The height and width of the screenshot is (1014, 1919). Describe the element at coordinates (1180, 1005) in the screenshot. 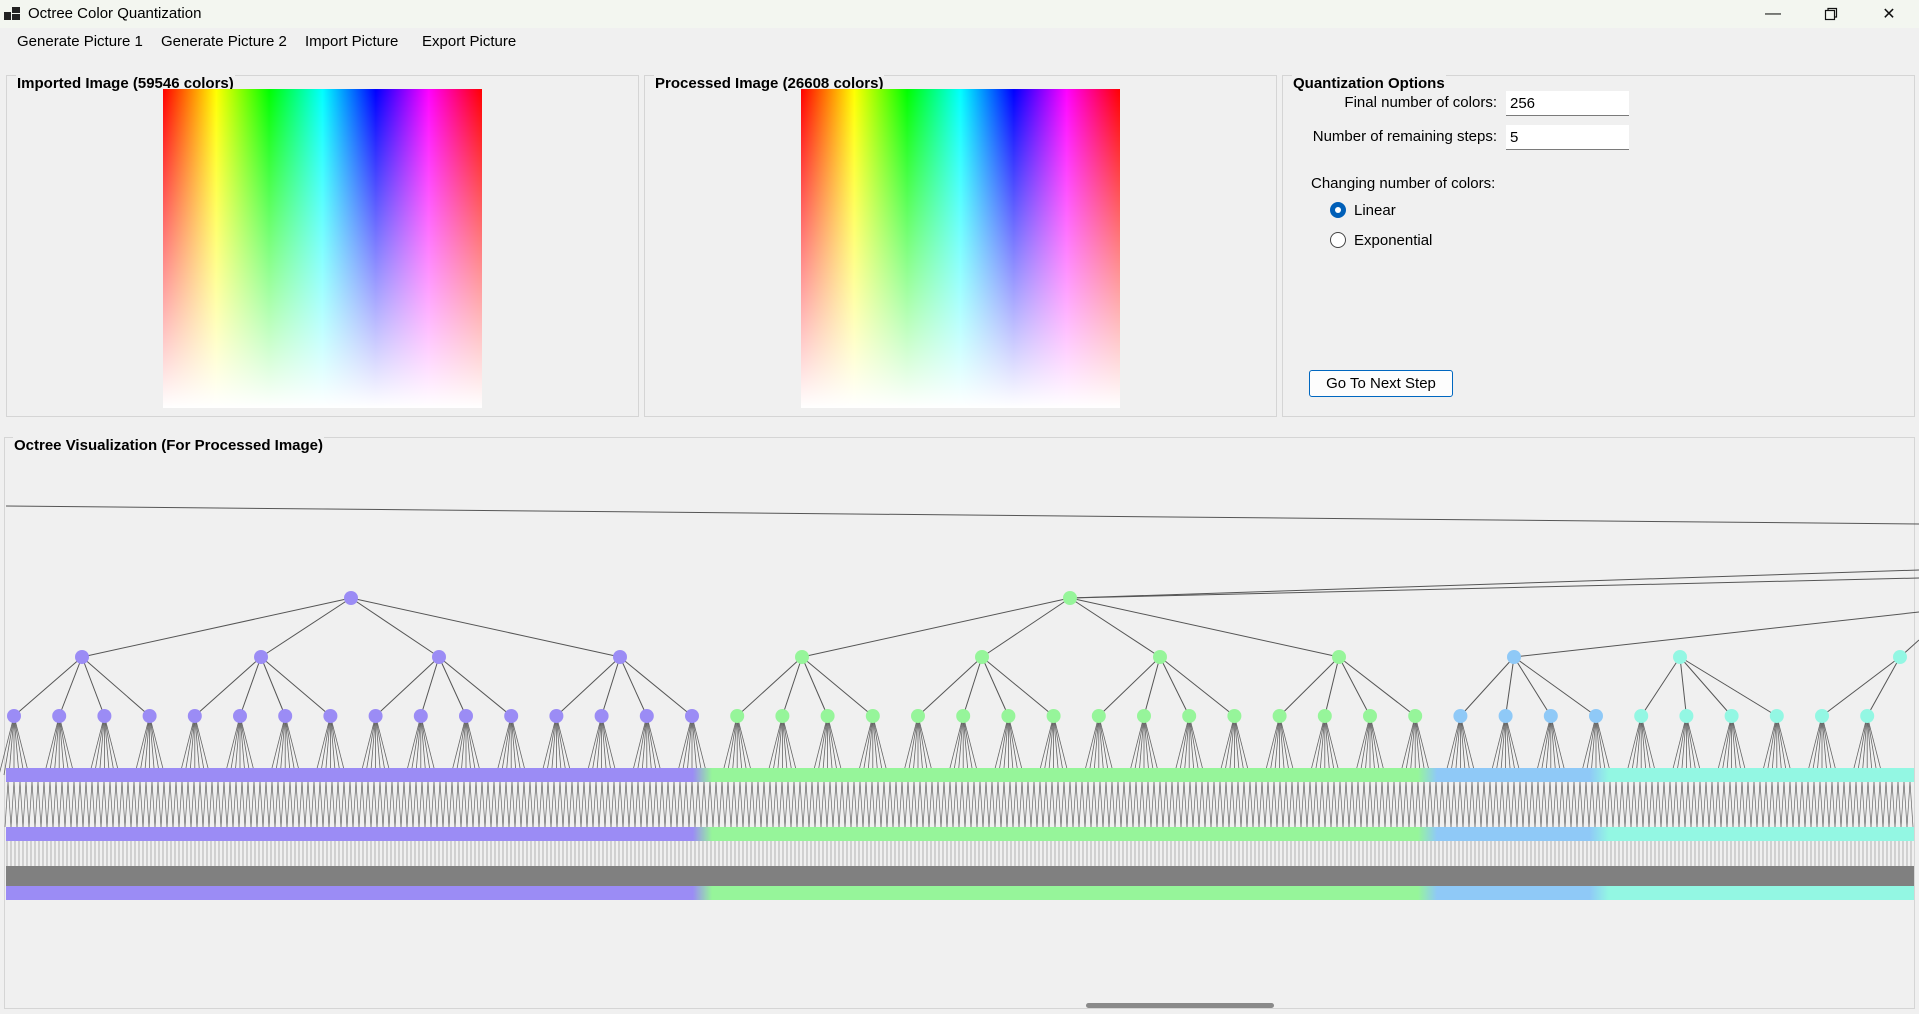

I see `horizontal-scrollbar-thumb` at that location.